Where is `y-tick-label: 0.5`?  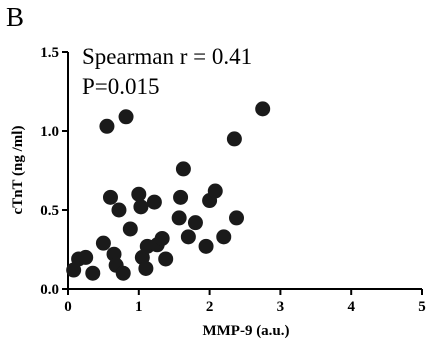 y-tick-label: 0.5 is located at coordinates (49, 211).